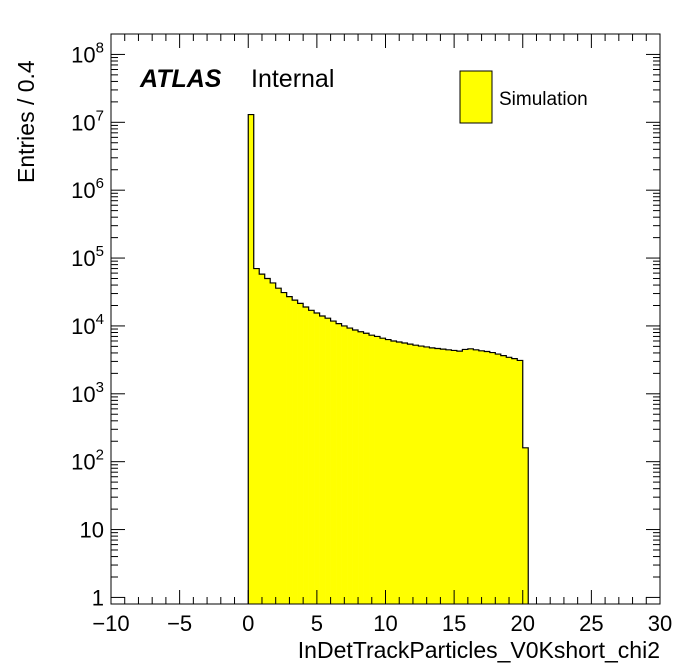  Describe the element at coordinates (523, 623) in the screenshot. I see `x-tick-label: 20` at that location.